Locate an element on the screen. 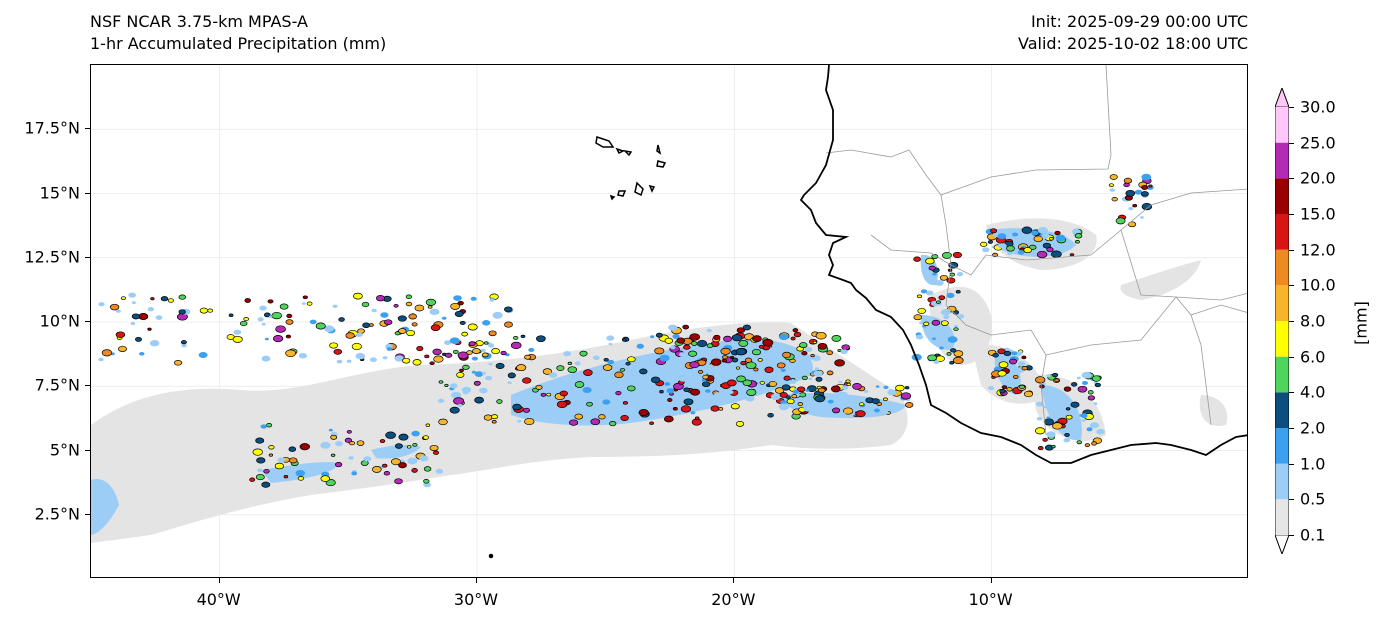  precip-area-grey is located at coordinates (1213, 410).